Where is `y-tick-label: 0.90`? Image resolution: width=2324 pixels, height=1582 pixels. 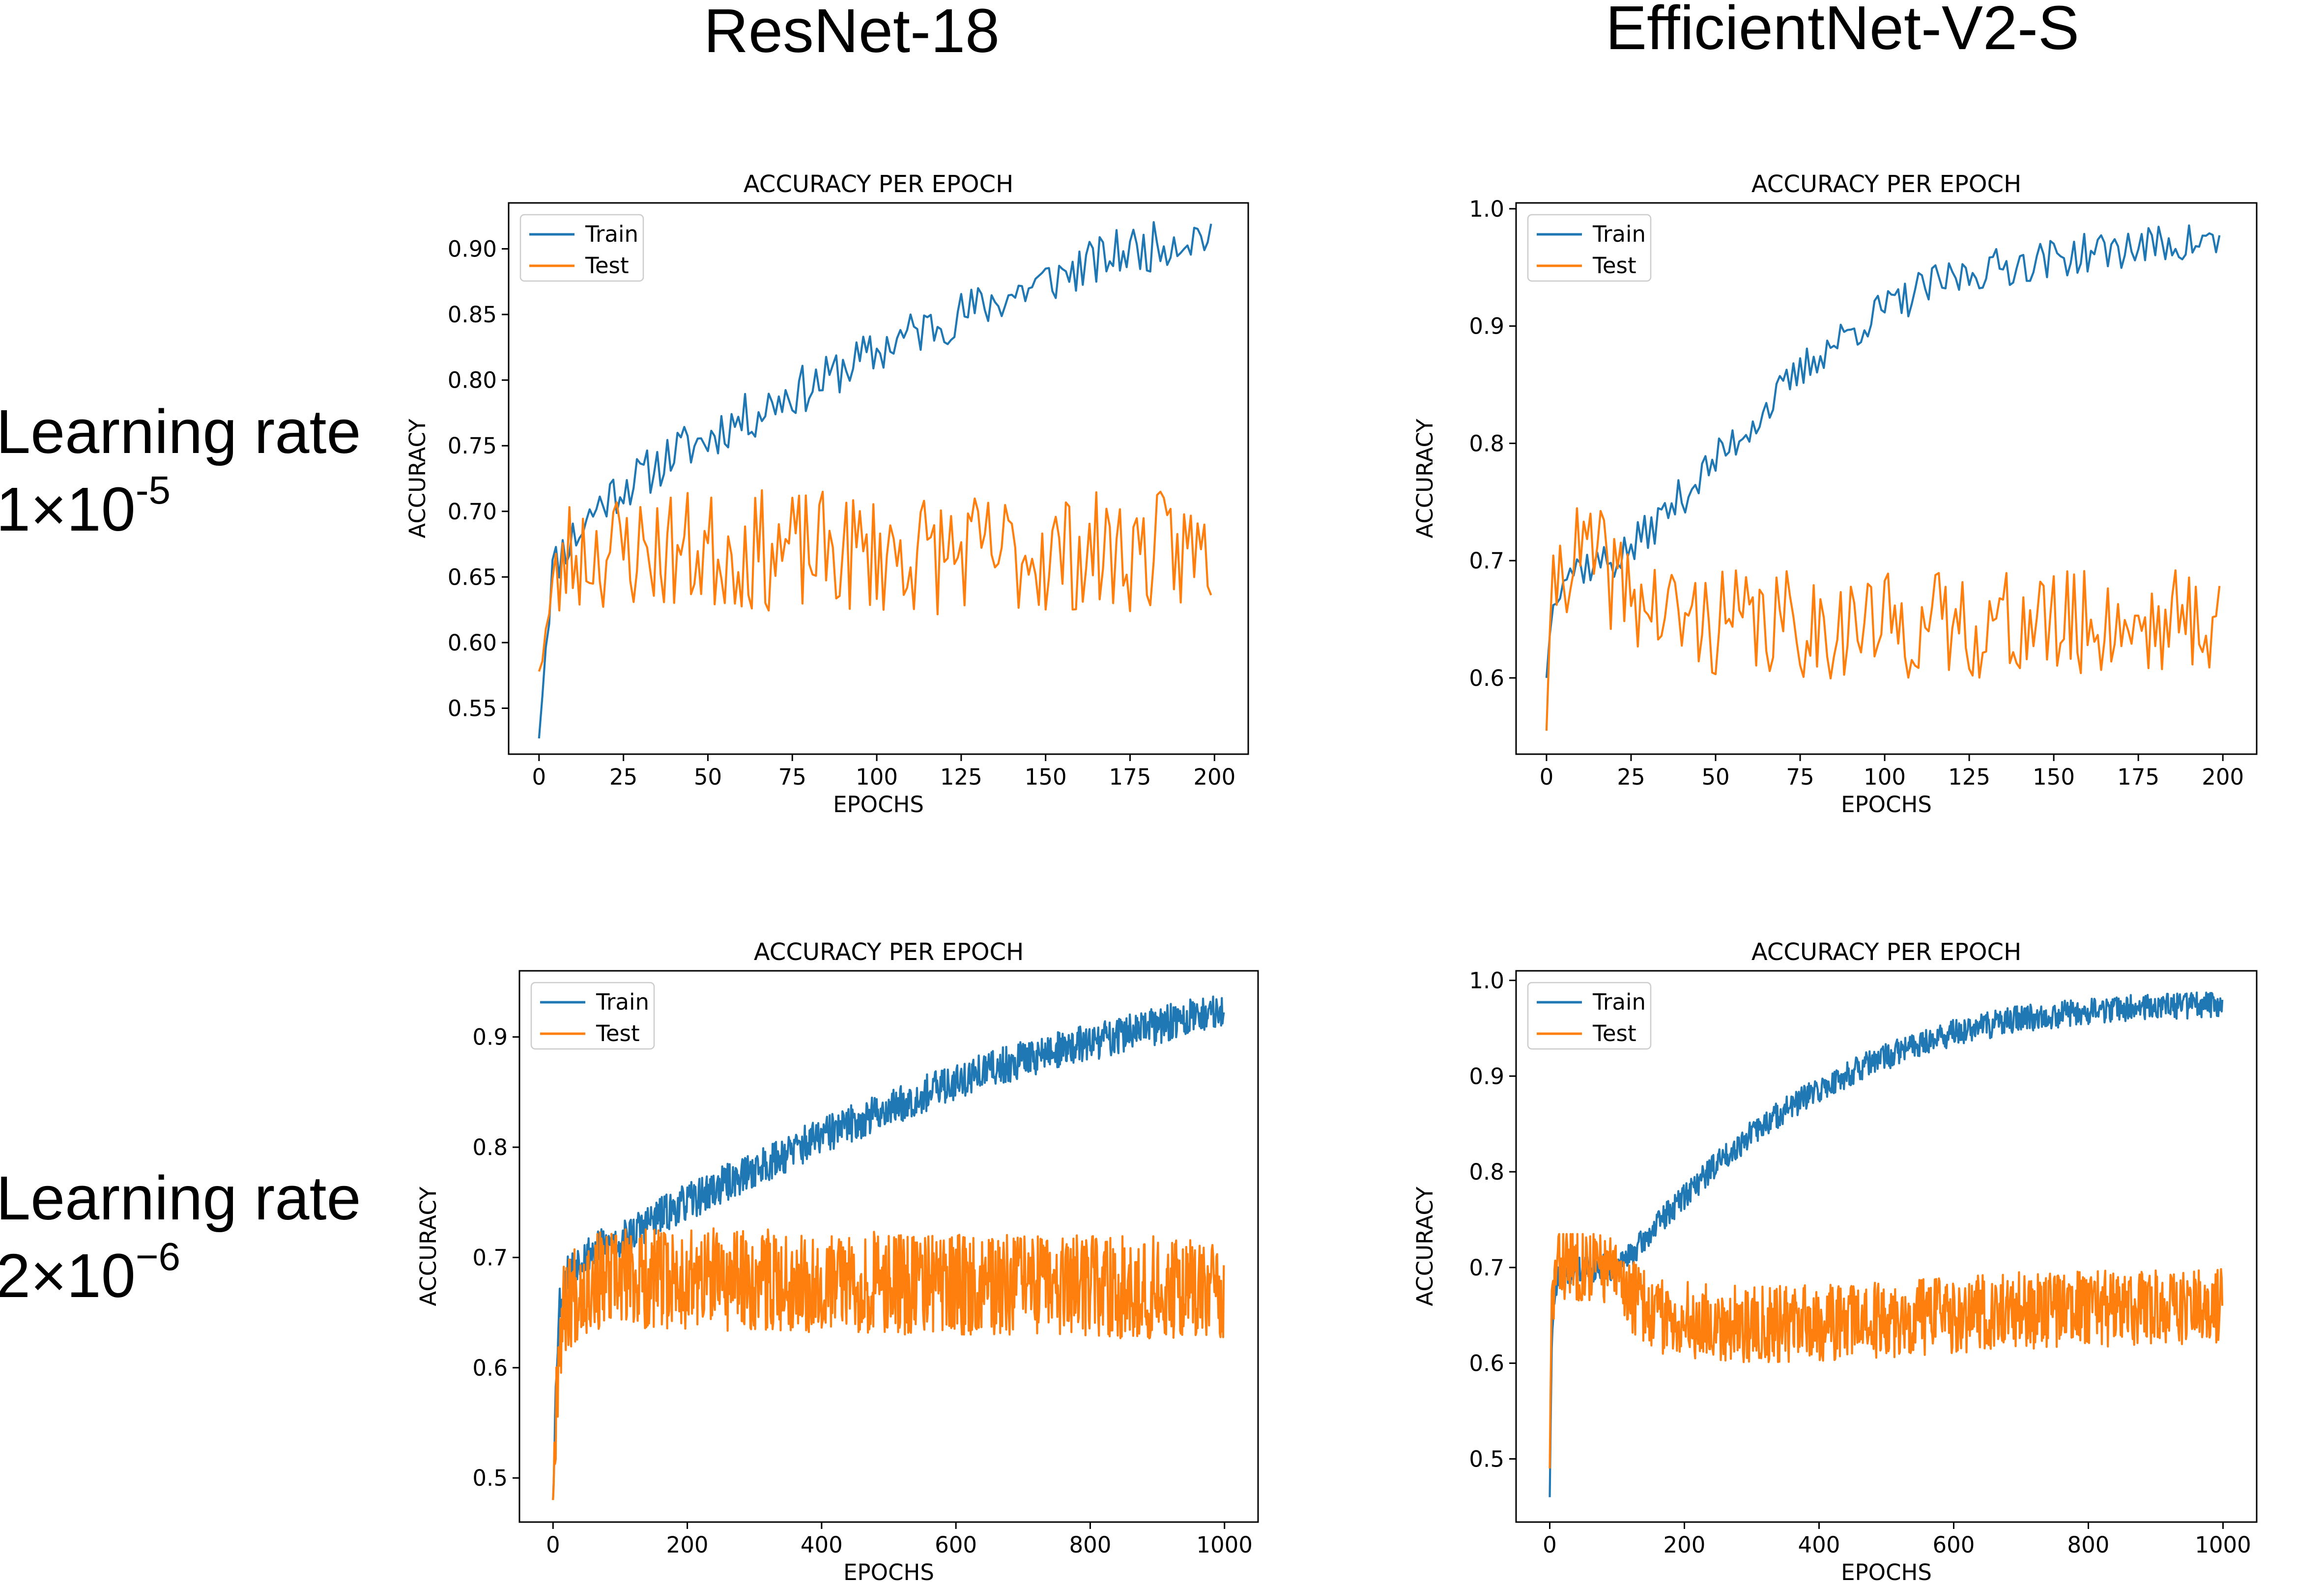
y-tick-label: 0.90 is located at coordinates (473, 249).